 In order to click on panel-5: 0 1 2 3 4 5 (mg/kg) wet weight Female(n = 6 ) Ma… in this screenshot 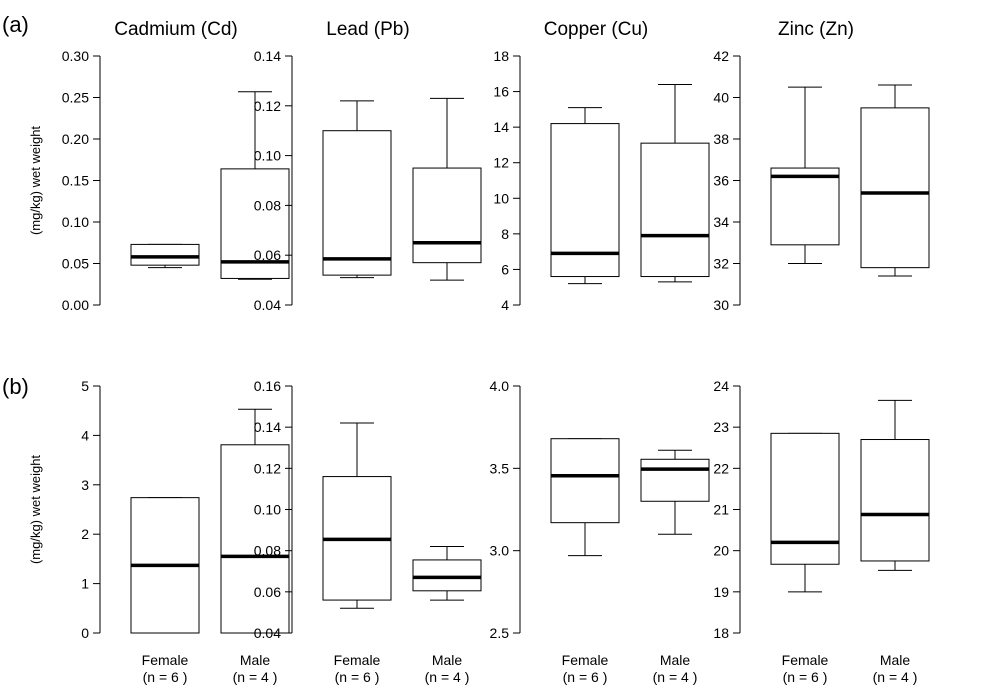, I will do `click(159, 531)`.